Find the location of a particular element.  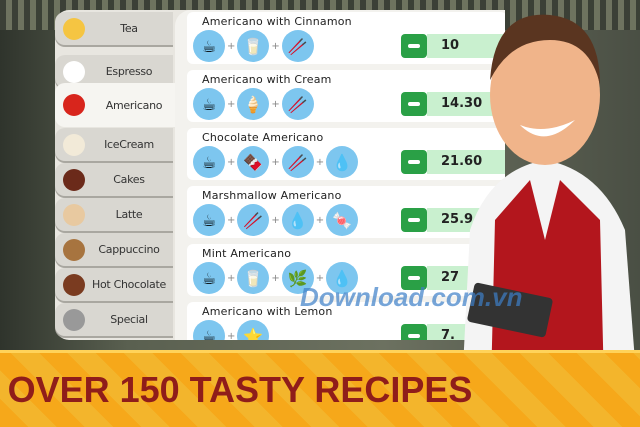

tab-label: Special is located at coordinates (129, 319).